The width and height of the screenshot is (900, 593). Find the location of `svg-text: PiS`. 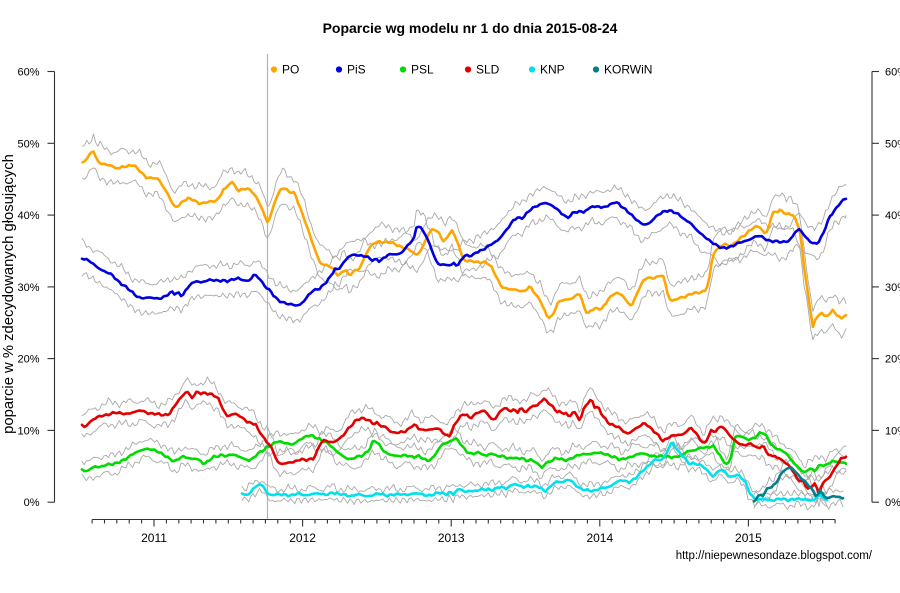

svg-text: PiS is located at coordinates (356, 70).